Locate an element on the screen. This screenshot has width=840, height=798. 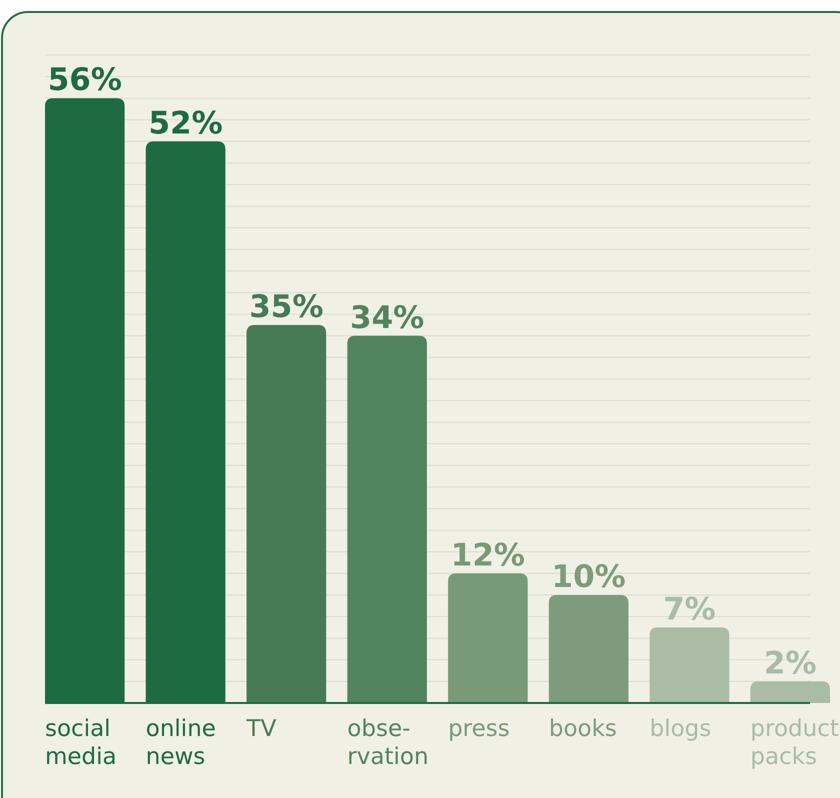
x-tick-label: obse- rvation is located at coordinates (388, 743).